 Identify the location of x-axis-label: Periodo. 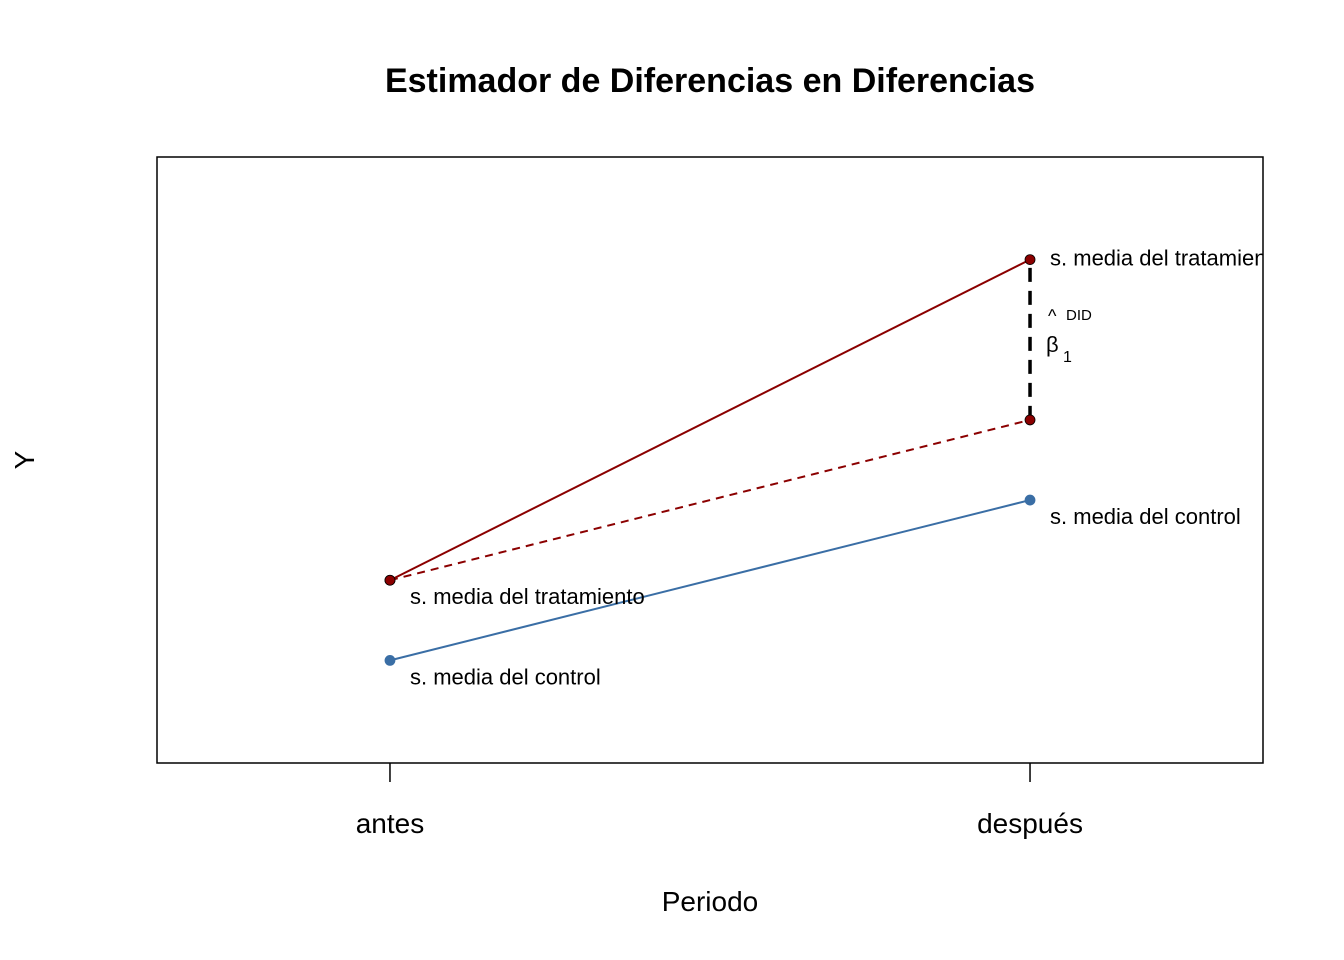
(710, 901).